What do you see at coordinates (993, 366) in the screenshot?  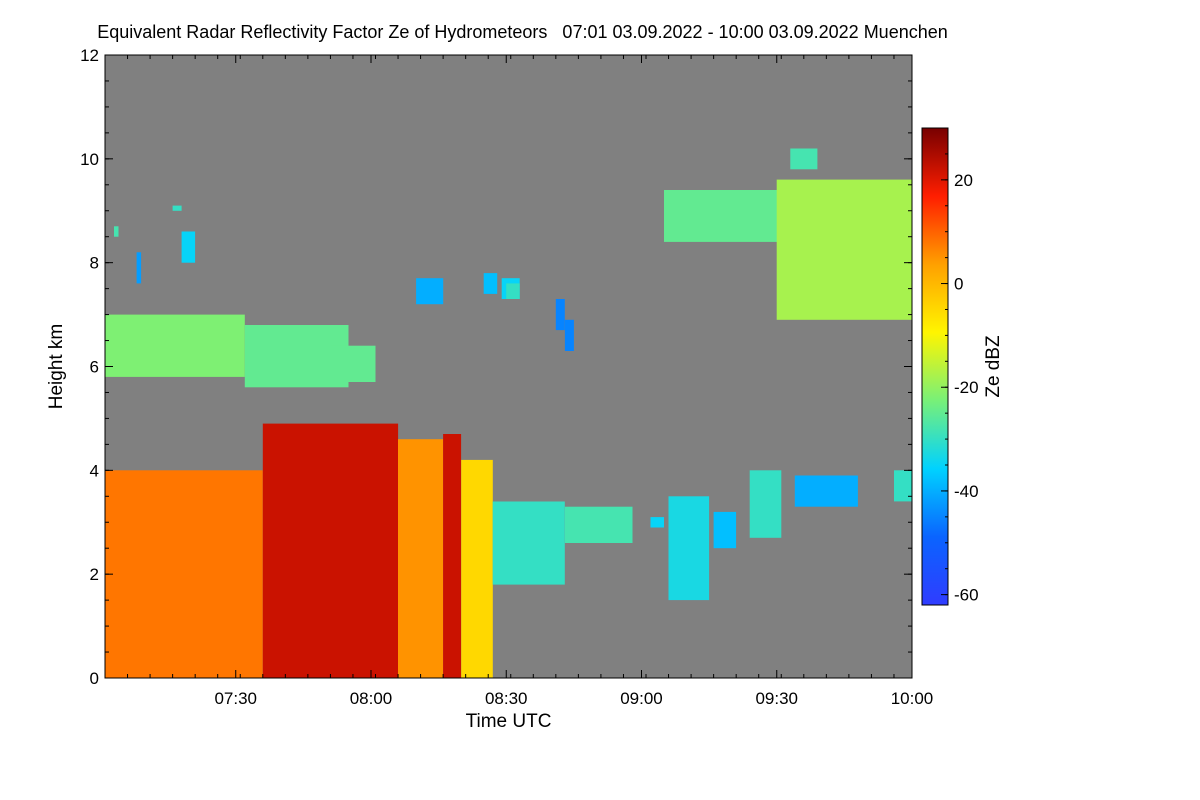 I see `colorbar-title: Ze dBZ` at bounding box center [993, 366].